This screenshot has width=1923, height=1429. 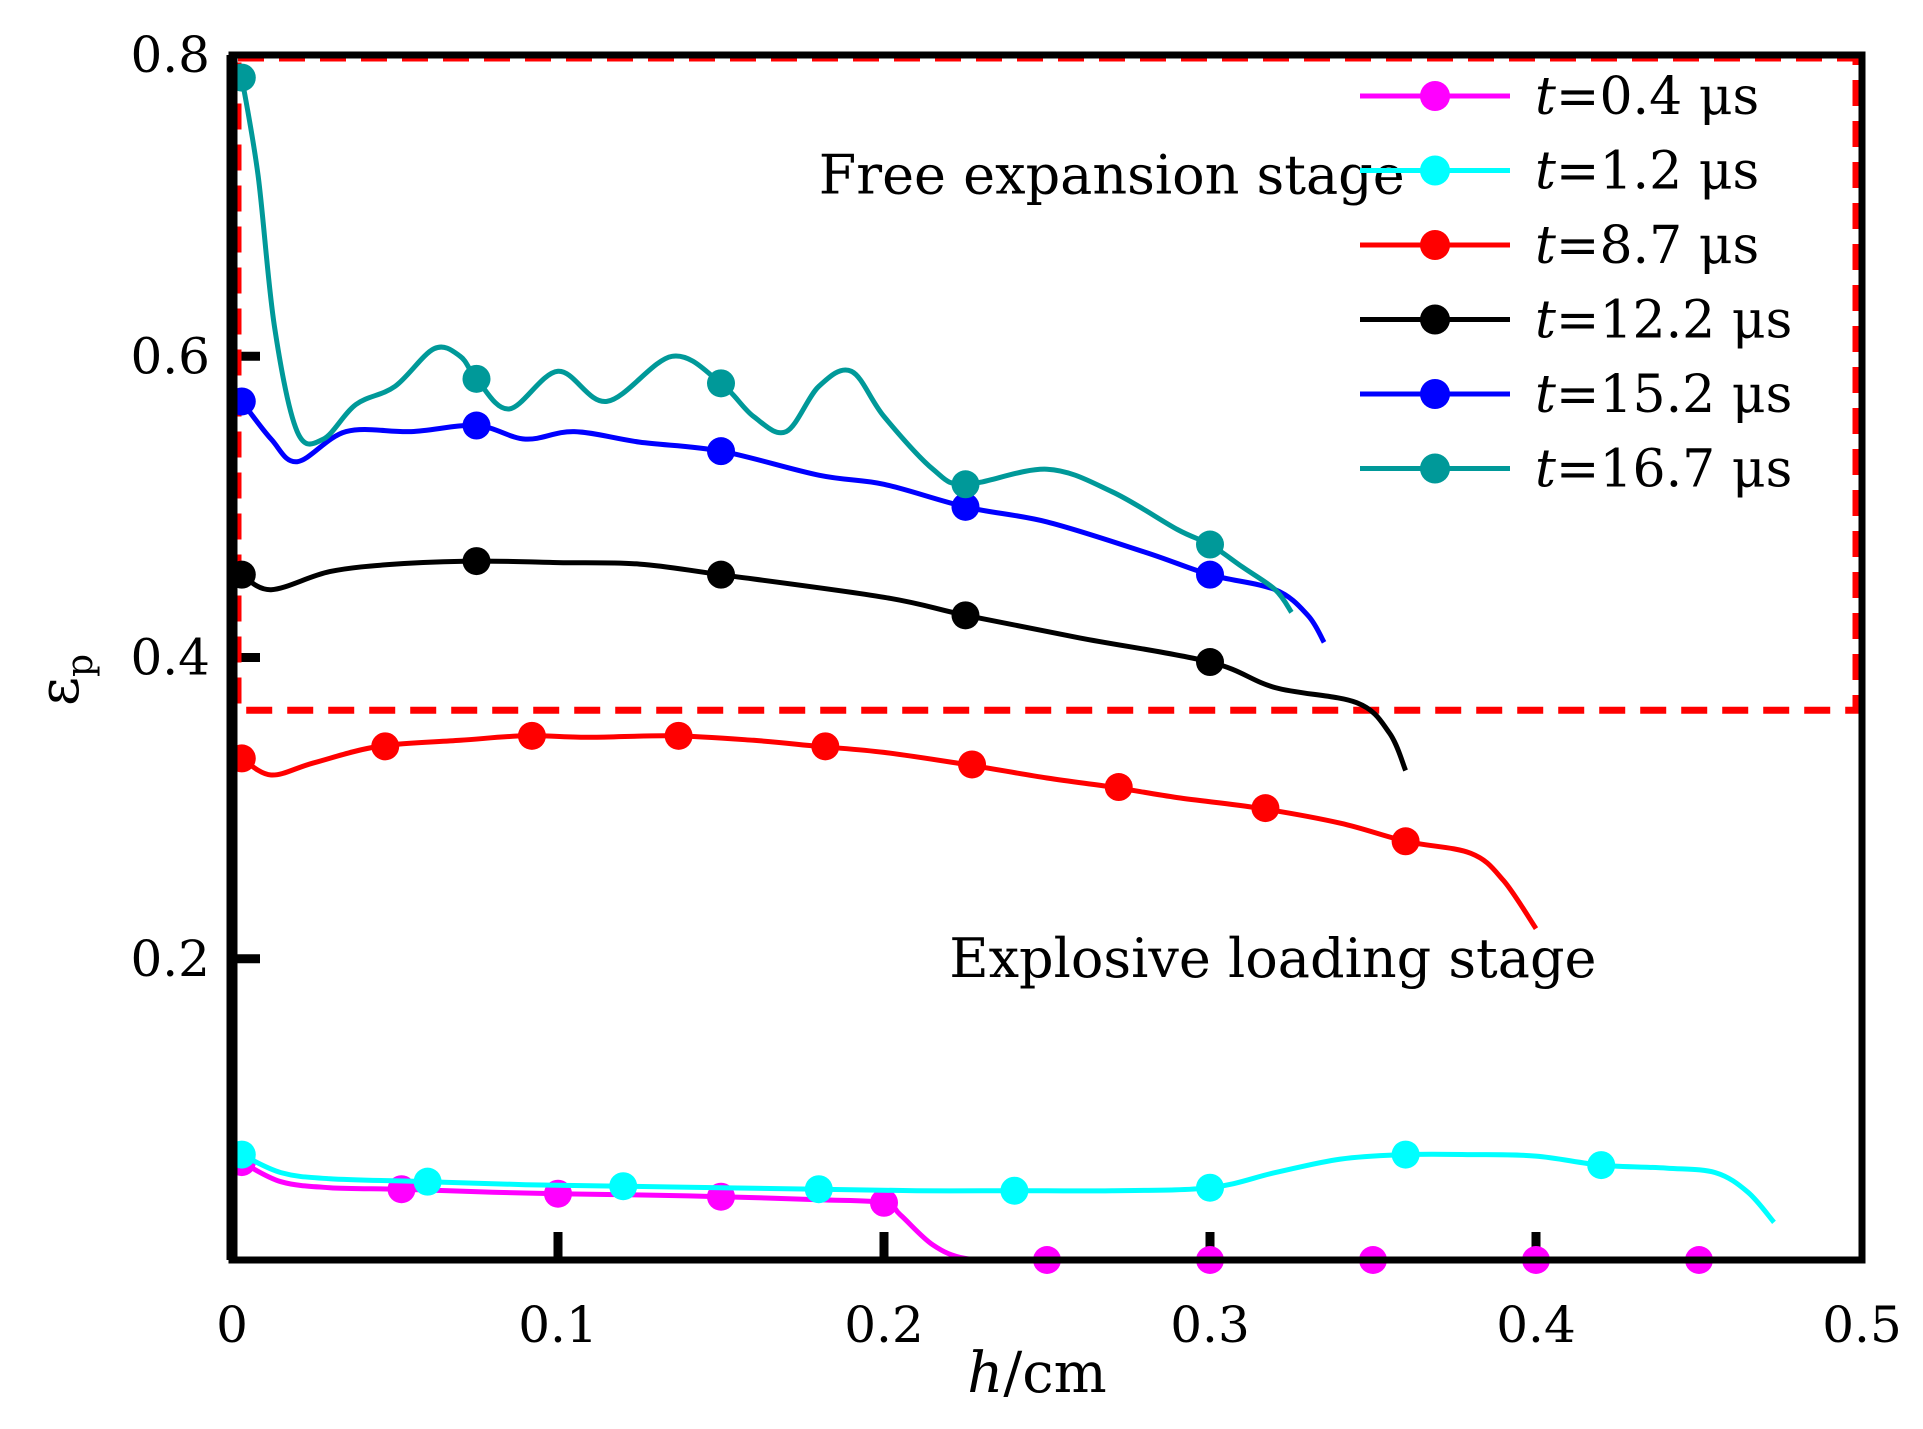 What do you see at coordinates (1647, 172) in the screenshot?
I see `legend-label: t=1.2 μs` at bounding box center [1647, 172].